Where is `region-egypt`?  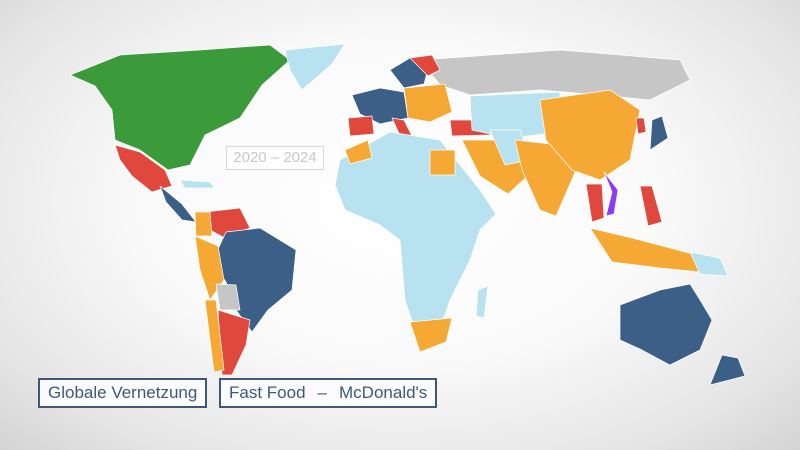
region-egypt is located at coordinates (442, 162).